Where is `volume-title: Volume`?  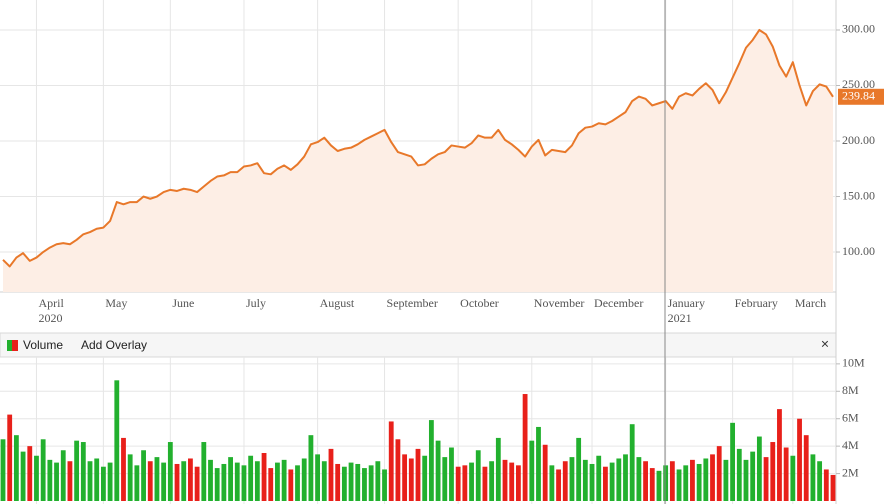
volume-title: Volume is located at coordinates (43, 345).